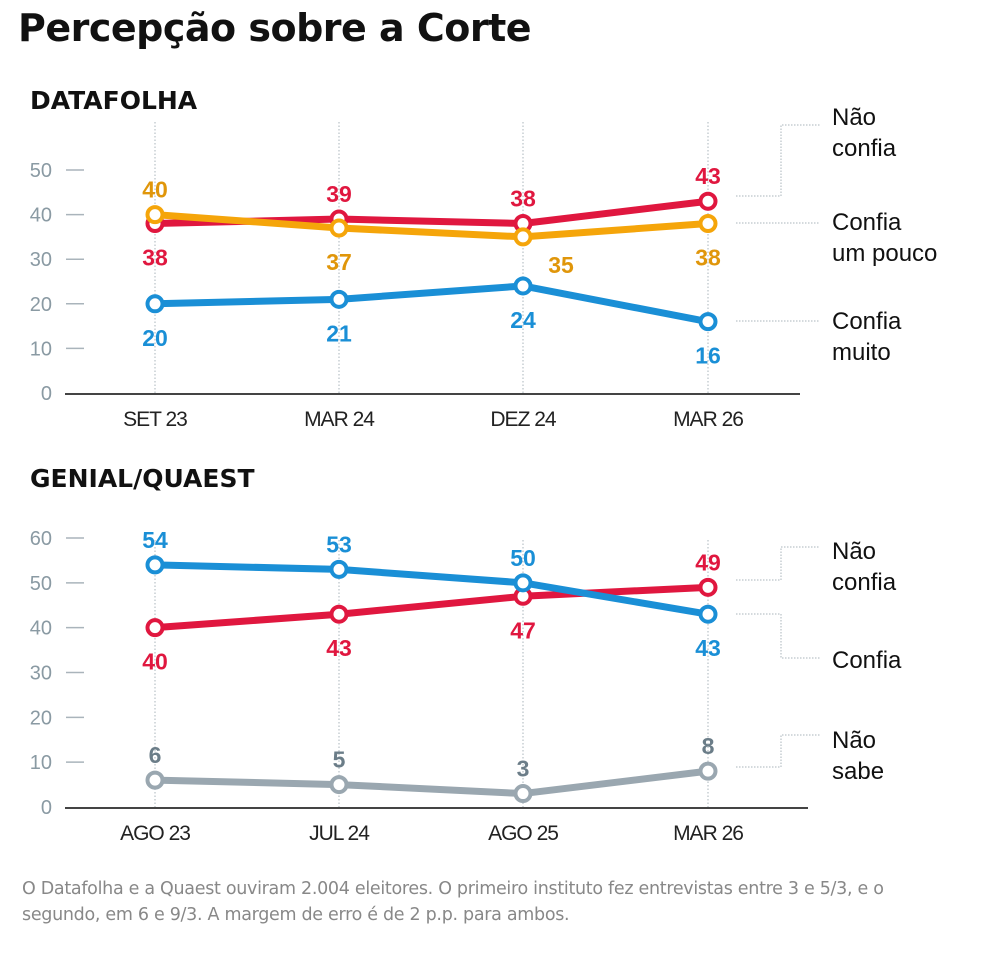 The image size is (984, 955). I want to click on x-tick-label: AGO 23, so click(155, 833).